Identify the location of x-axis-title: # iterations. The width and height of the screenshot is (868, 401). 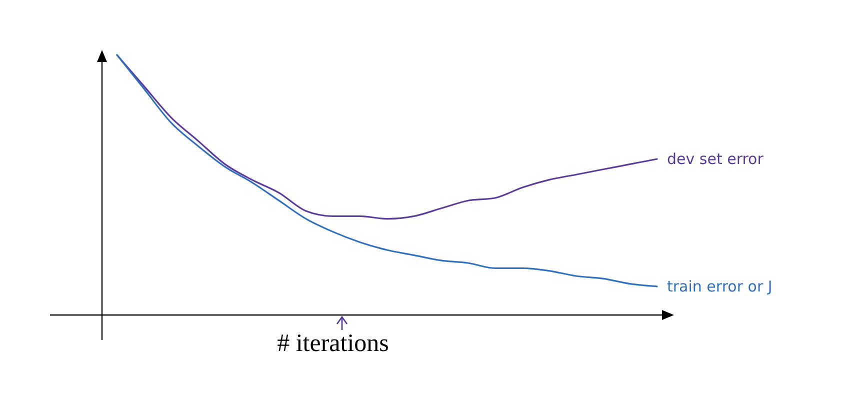
(333, 343).